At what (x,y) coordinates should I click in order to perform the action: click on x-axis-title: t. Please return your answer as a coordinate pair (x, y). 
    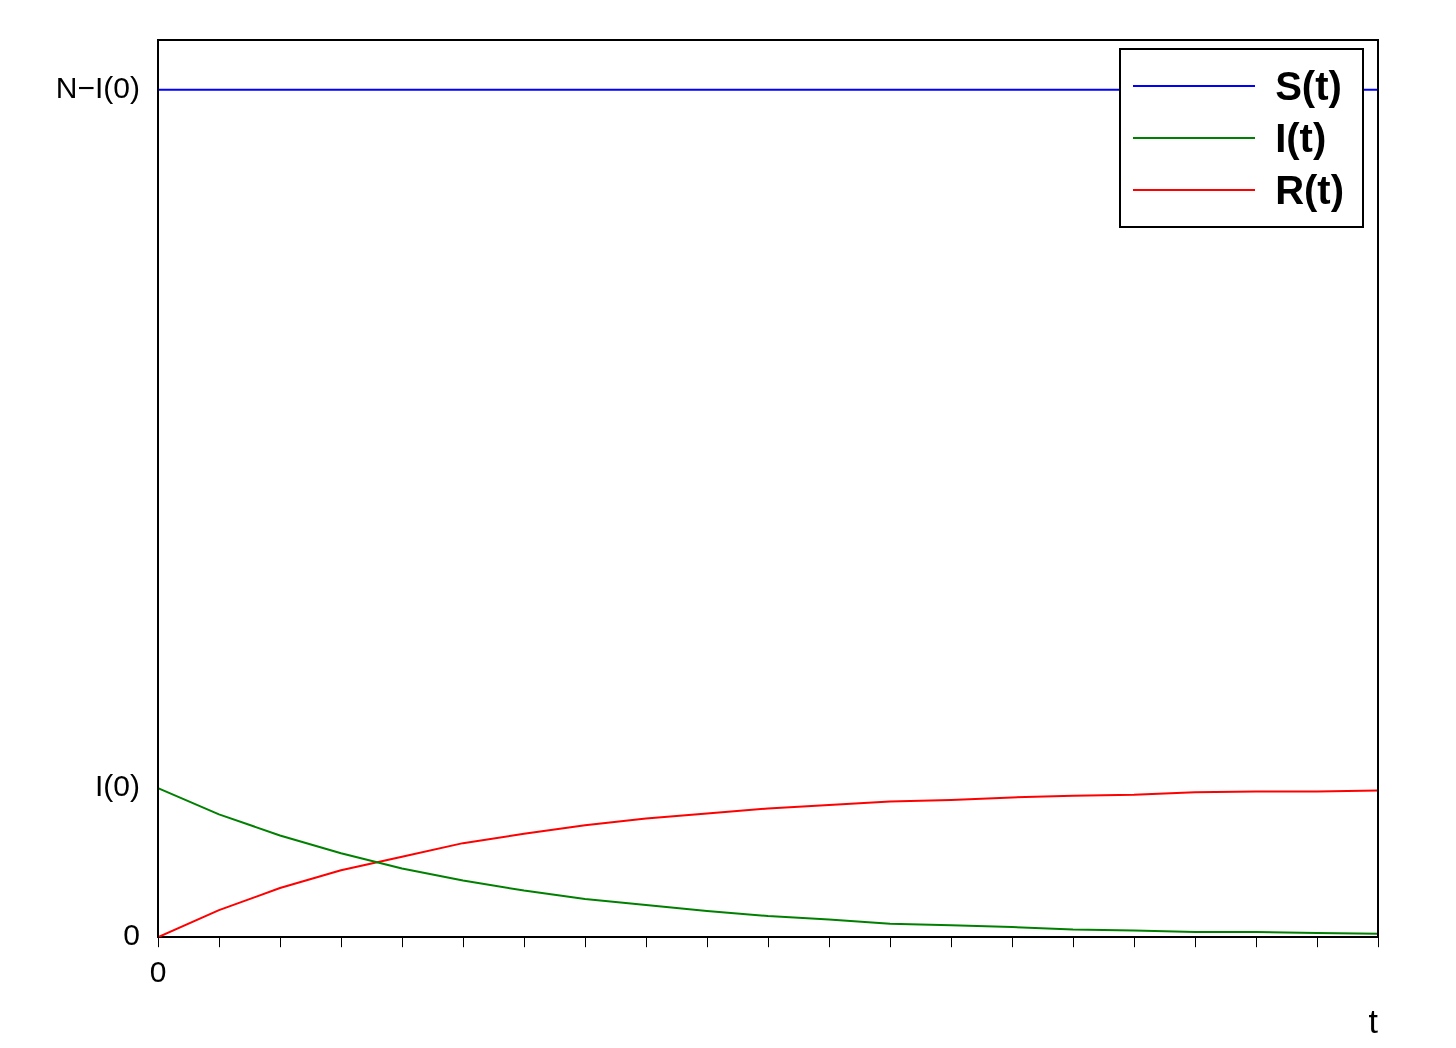
    Looking at the image, I should click on (1373, 1020).